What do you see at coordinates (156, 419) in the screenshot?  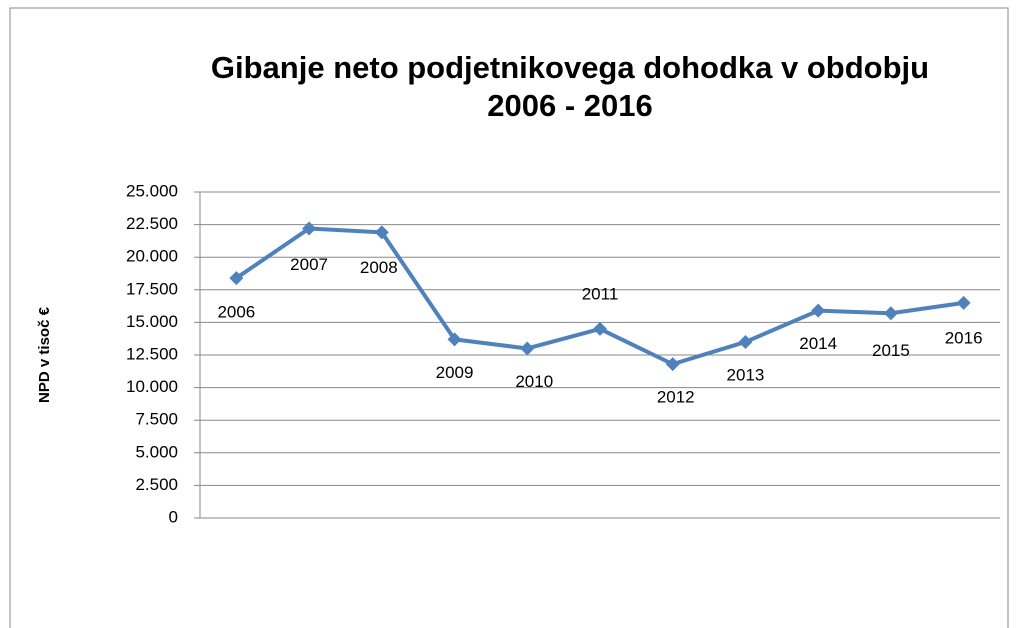 I see `y-tick-label: 7.500` at bounding box center [156, 419].